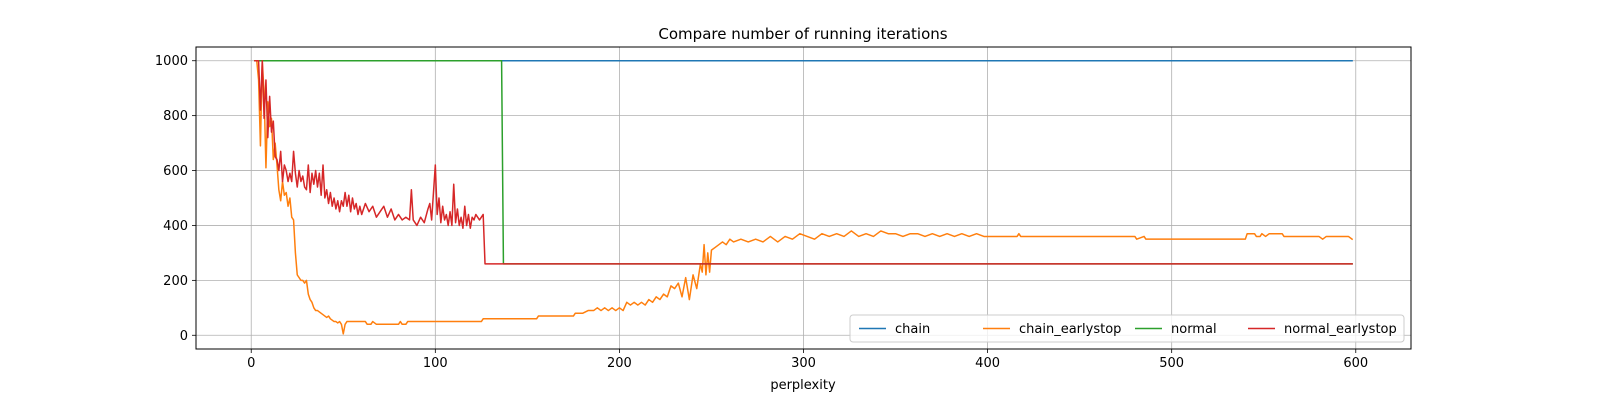 This screenshot has width=1600, height=400. What do you see at coordinates (1340, 329) in the screenshot?
I see `legend-label-normal-earlystop: normal_earlystop` at bounding box center [1340, 329].